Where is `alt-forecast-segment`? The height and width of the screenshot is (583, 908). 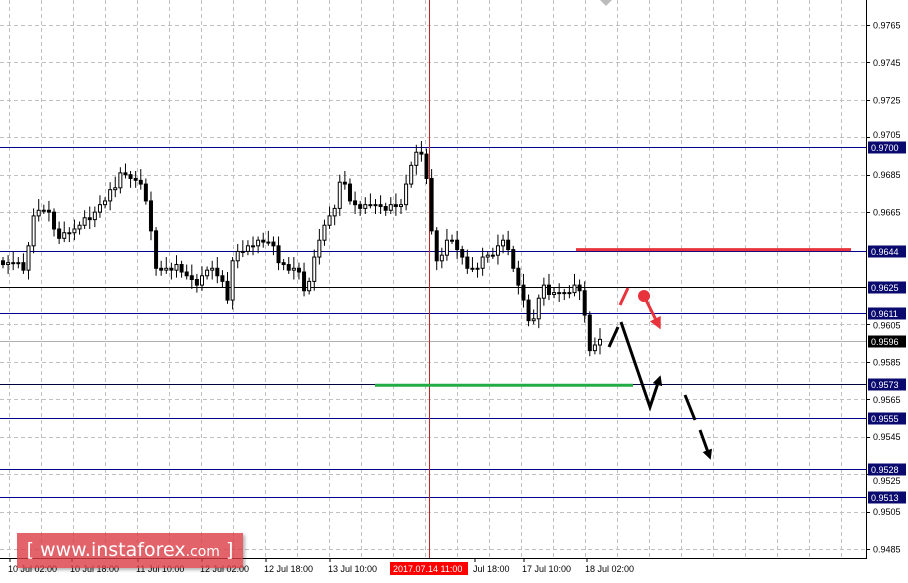
alt-forecast-segment is located at coordinates (624, 296).